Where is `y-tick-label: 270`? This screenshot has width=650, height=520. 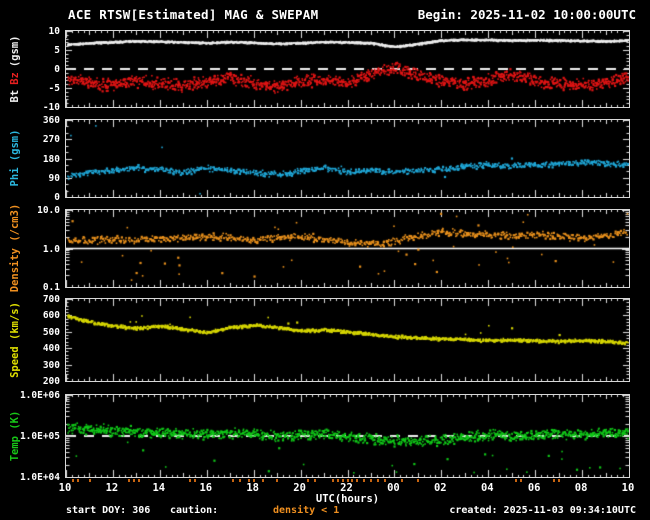
y-tick-label: 270 is located at coordinates (51, 140).